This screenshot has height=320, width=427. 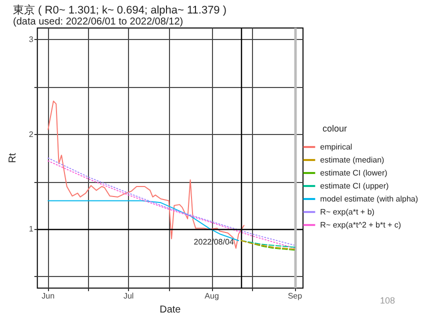 I want to click on chart-title: 東京 ( R0~ 1.301; k~ 0.694; alpha~ 11.379 ), so click(x=120, y=10).